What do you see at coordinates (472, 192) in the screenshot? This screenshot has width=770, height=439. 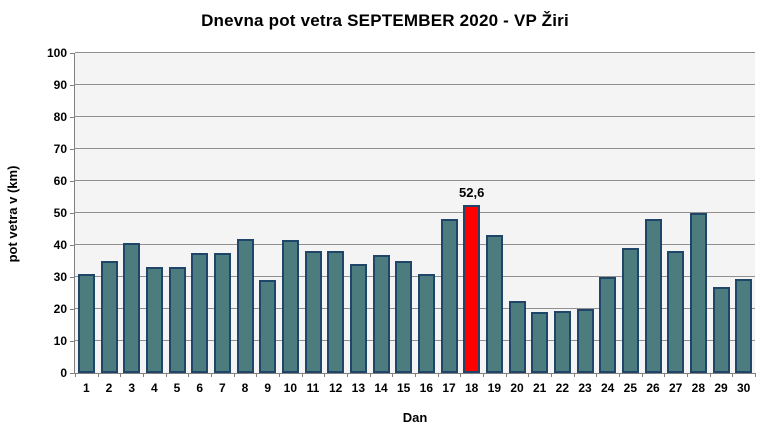 I see `bar-value-label: 52,6` at bounding box center [472, 192].